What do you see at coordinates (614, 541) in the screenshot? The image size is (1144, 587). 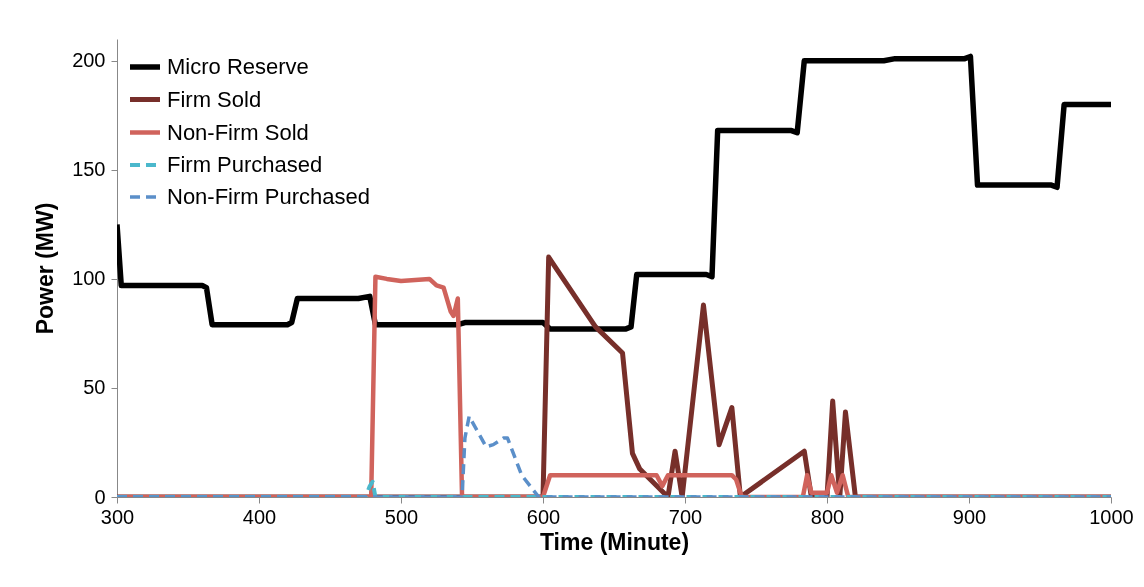 I see `x-axis-title: Time (Minute)` at bounding box center [614, 541].